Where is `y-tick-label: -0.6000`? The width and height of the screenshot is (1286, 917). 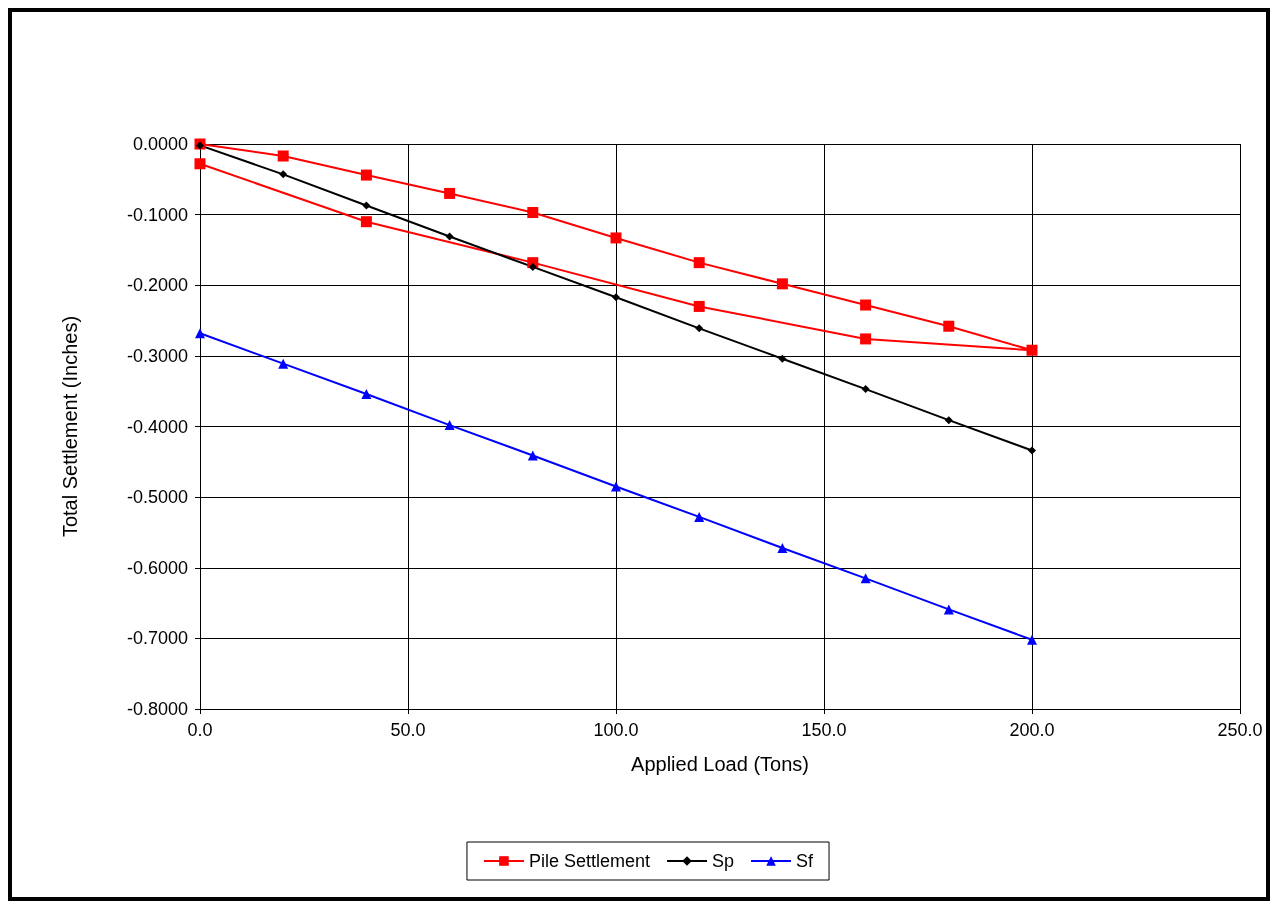
y-tick-label: -0.6000 is located at coordinates (157, 567).